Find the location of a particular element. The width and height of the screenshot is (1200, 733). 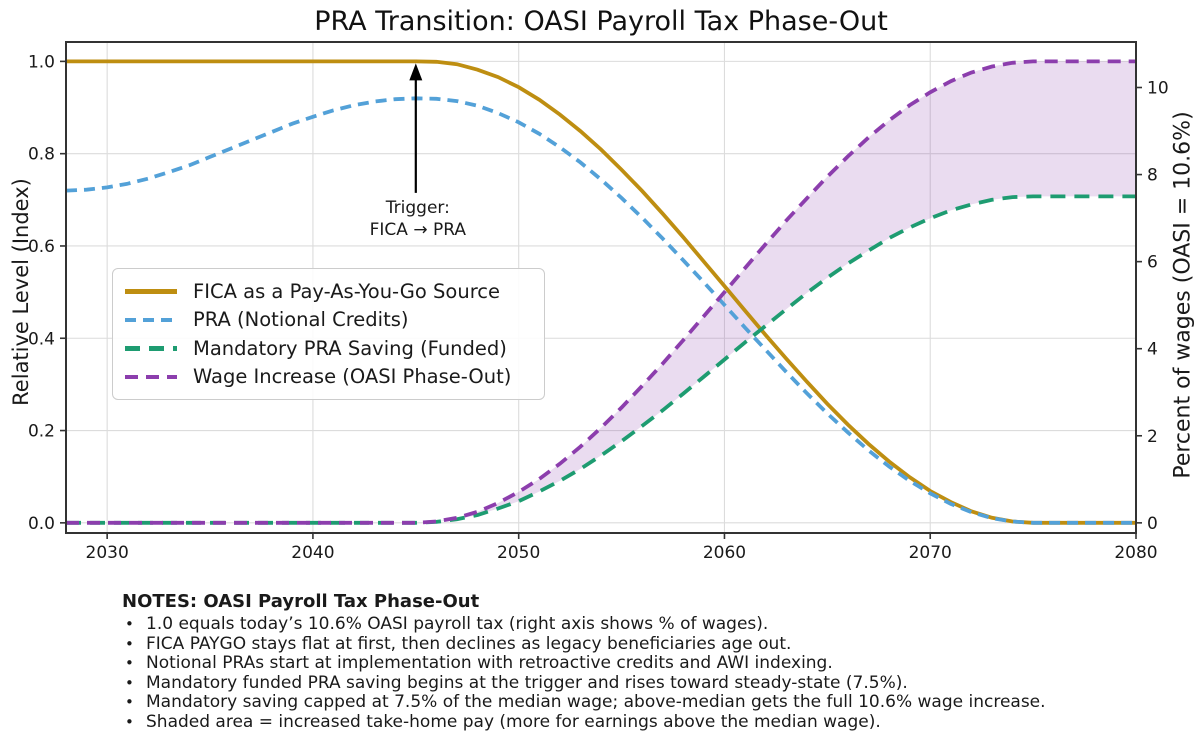

trigger-annotation-line2: FICA → PRA is located at coordinates (418, 230).